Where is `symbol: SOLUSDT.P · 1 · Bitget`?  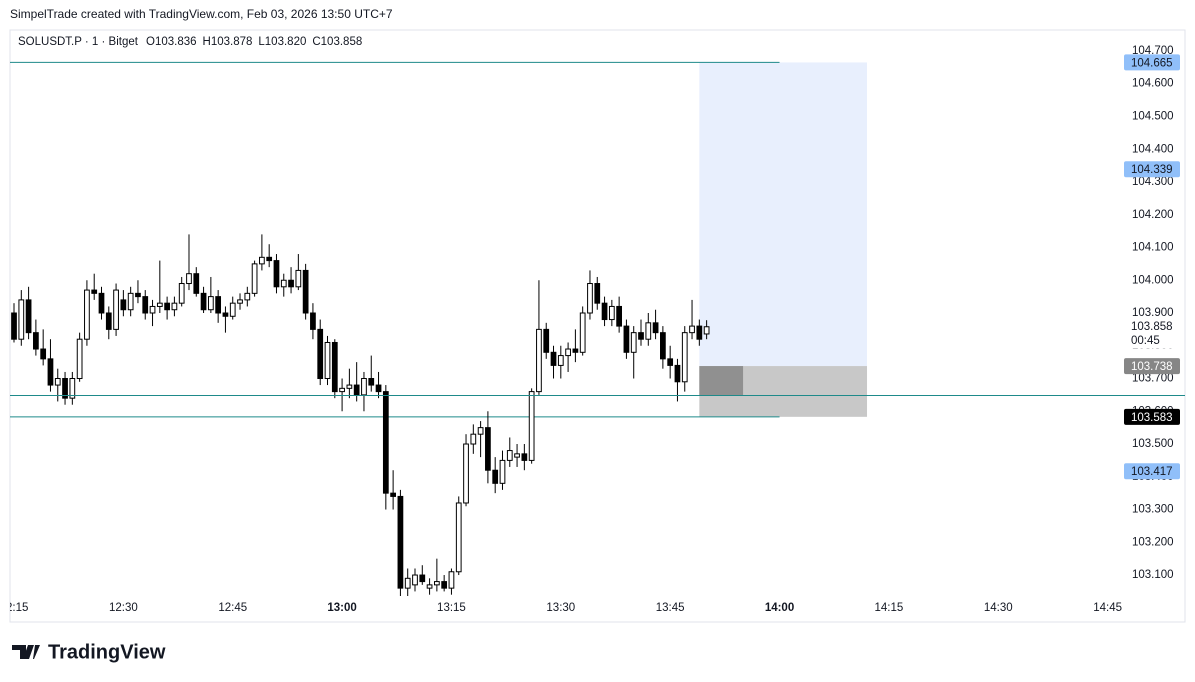
symbol: SOLUSDT.P · 1 · Bitget is located at coordinates (78, 42).